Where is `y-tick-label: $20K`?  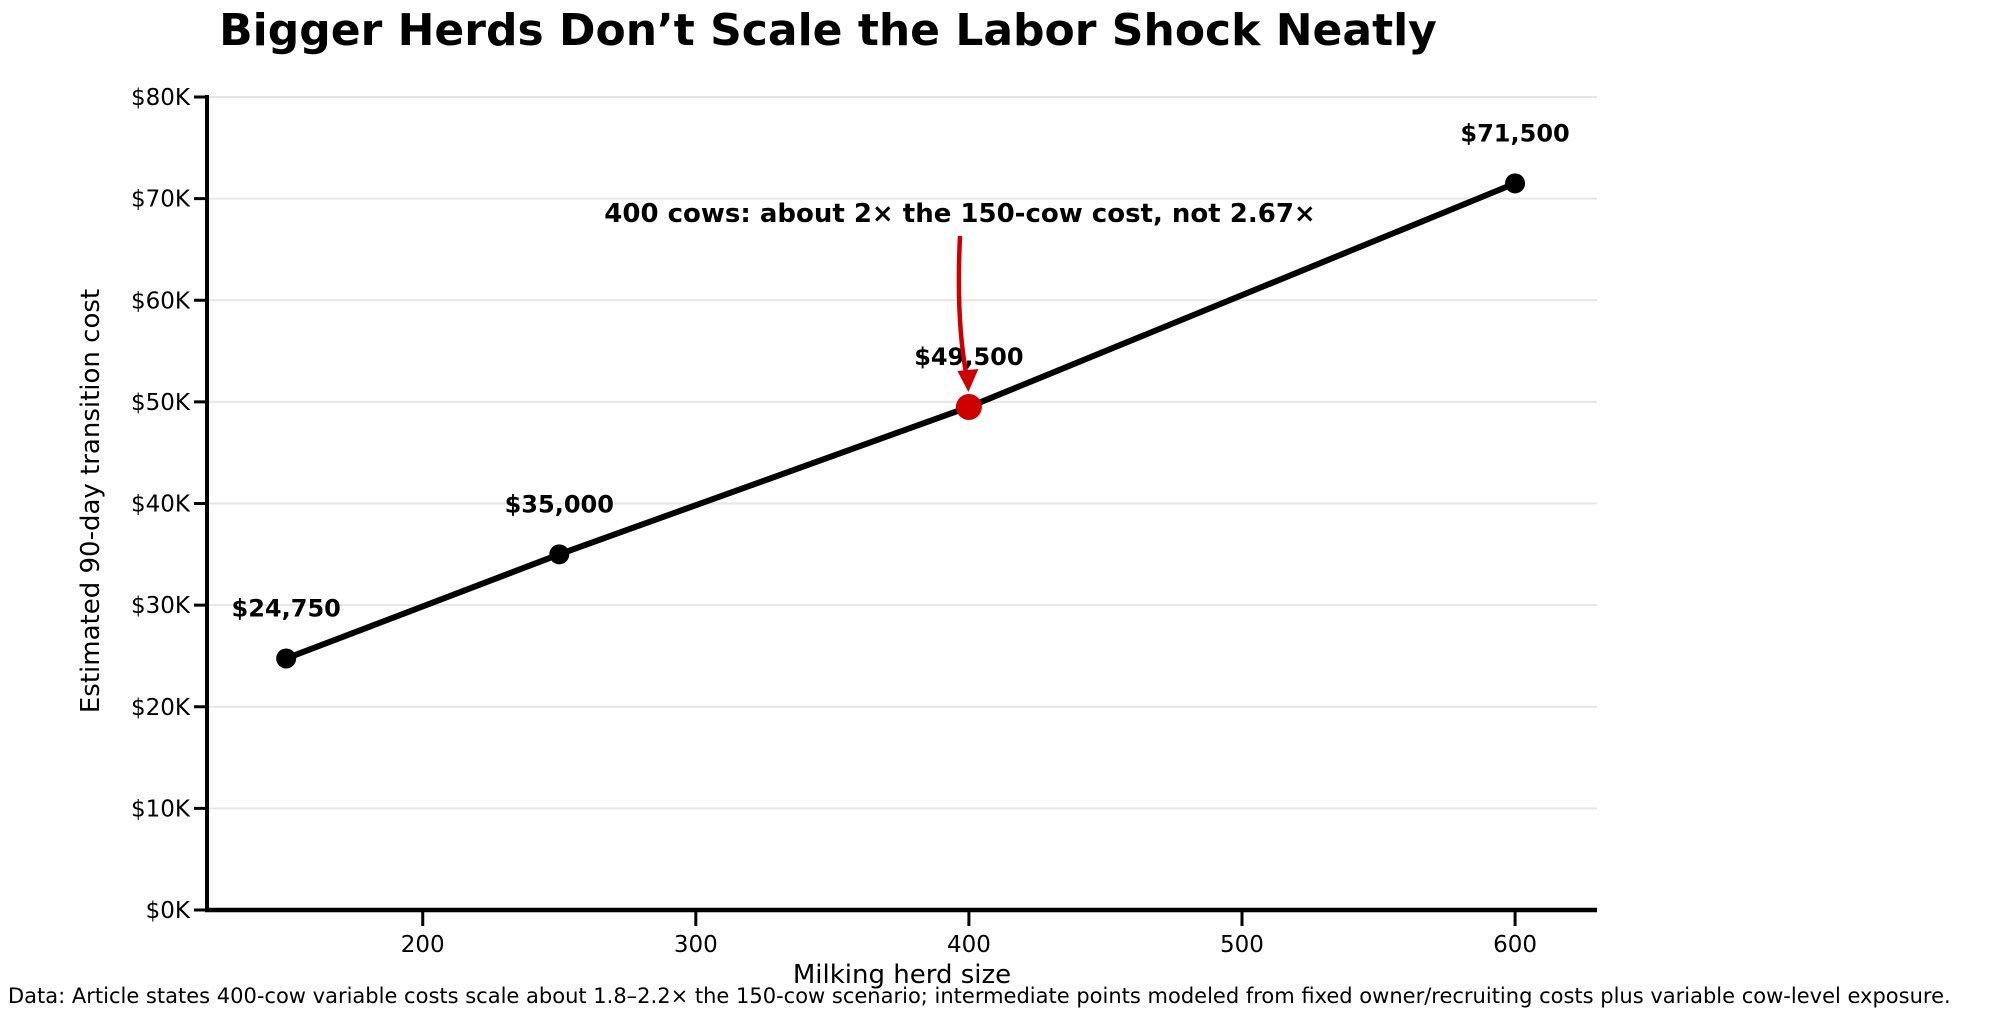
y-tick-label: $20K is located at coordinates (161, 708).